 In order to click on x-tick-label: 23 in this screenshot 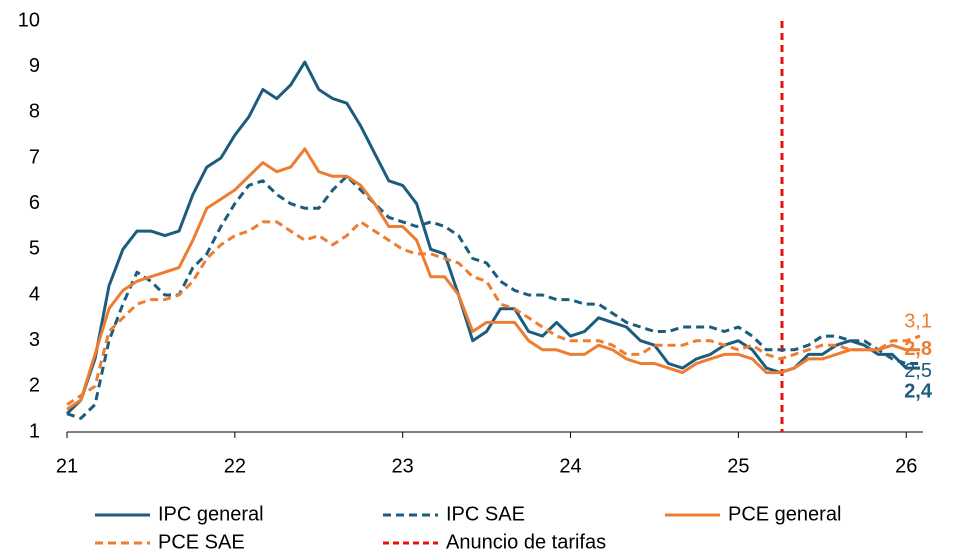, I will do `click(403, 466)`.